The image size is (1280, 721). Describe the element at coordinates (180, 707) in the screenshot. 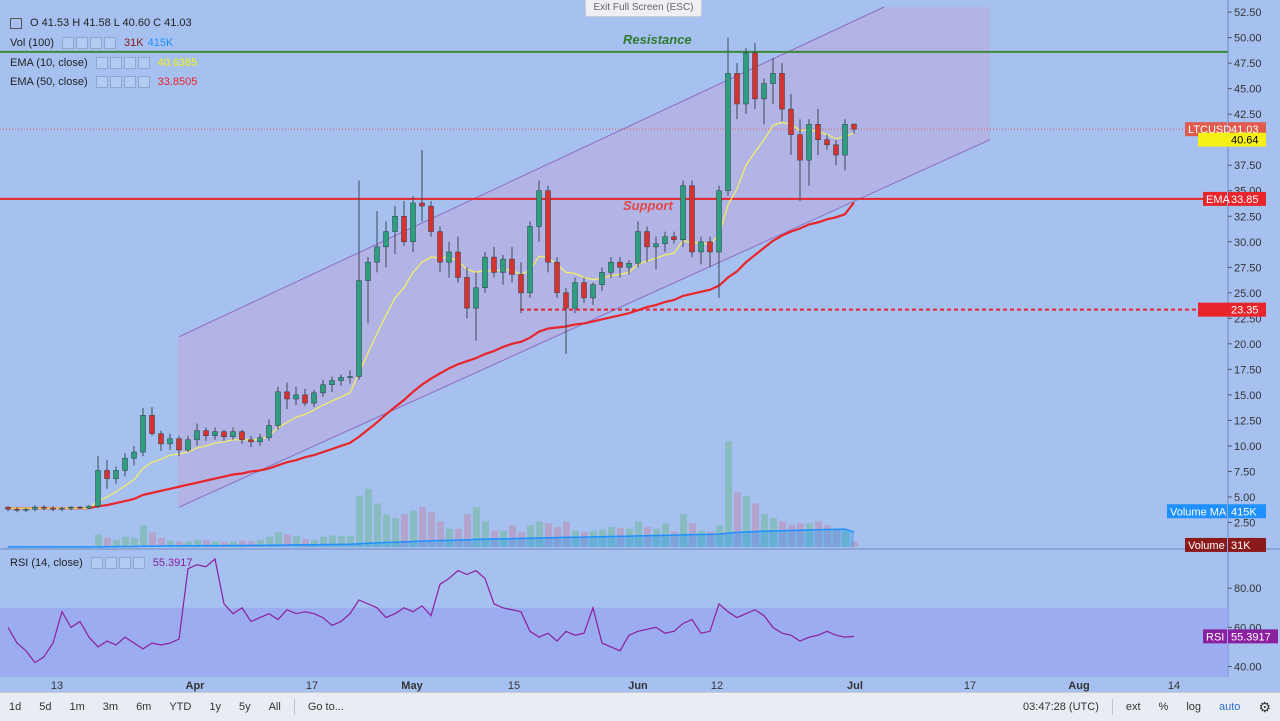

I see `range-ytd-button: YTD` at that location.